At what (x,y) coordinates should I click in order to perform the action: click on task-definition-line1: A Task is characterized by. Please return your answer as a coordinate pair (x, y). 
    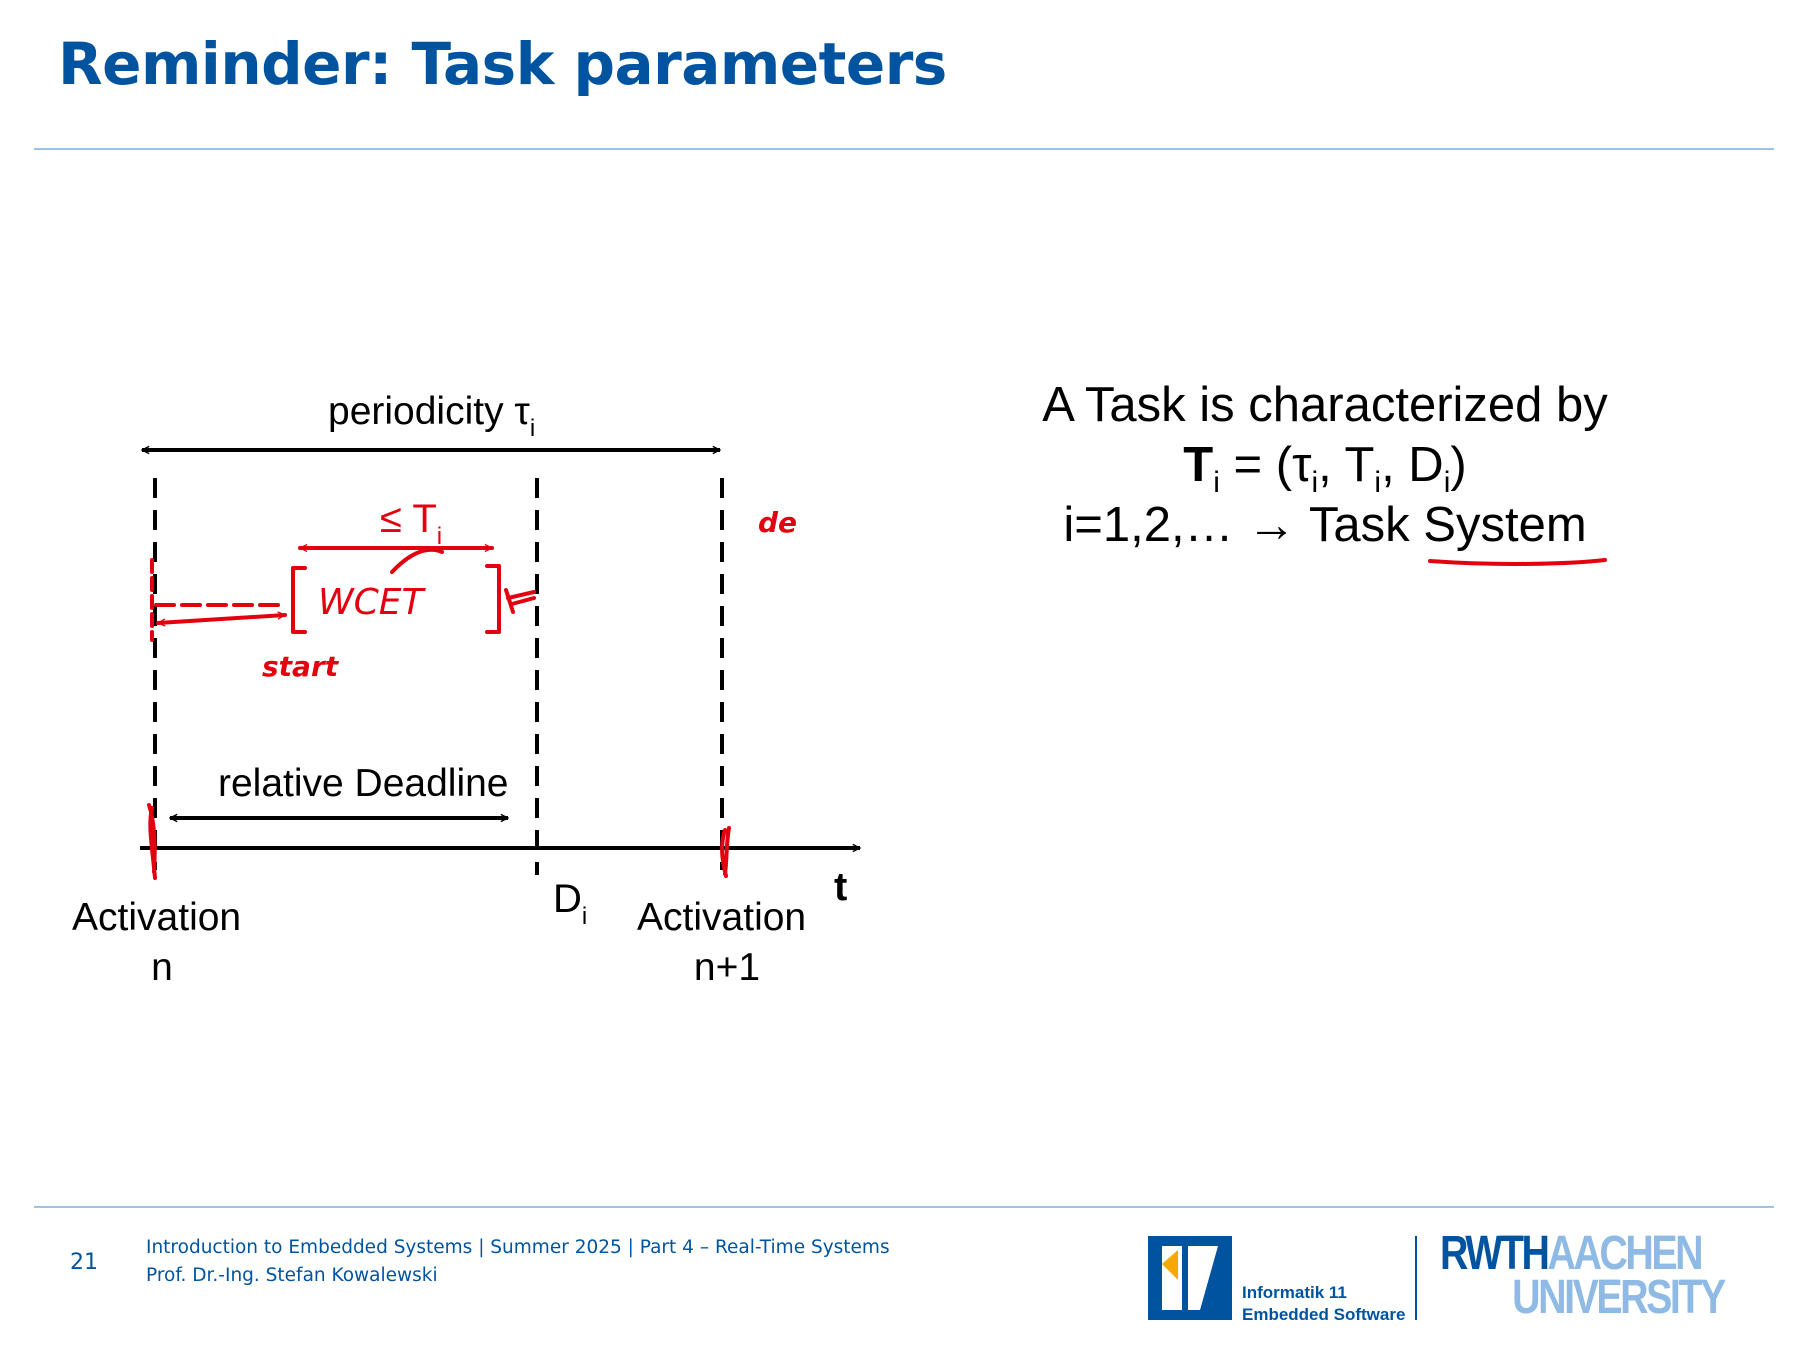
    Looking at the image, I should click on (1325, 405).